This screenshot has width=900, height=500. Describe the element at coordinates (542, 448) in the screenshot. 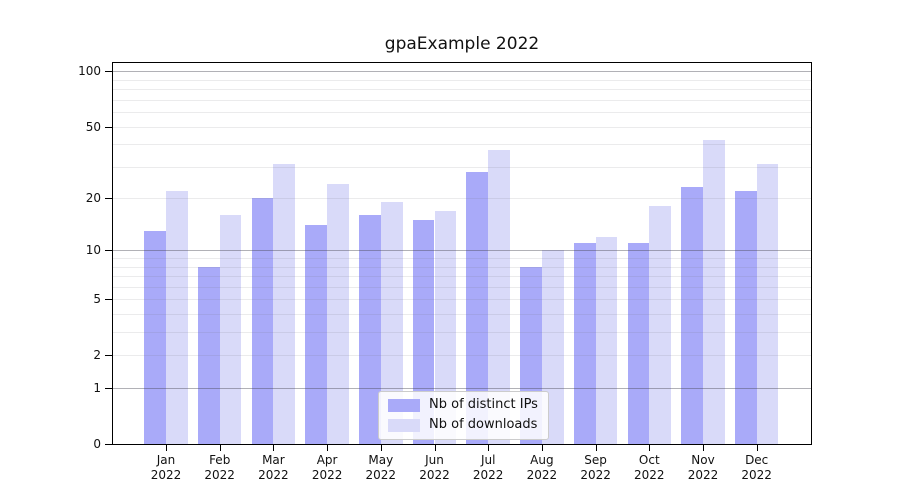

I see `x-tick-aug-2022` at that location.